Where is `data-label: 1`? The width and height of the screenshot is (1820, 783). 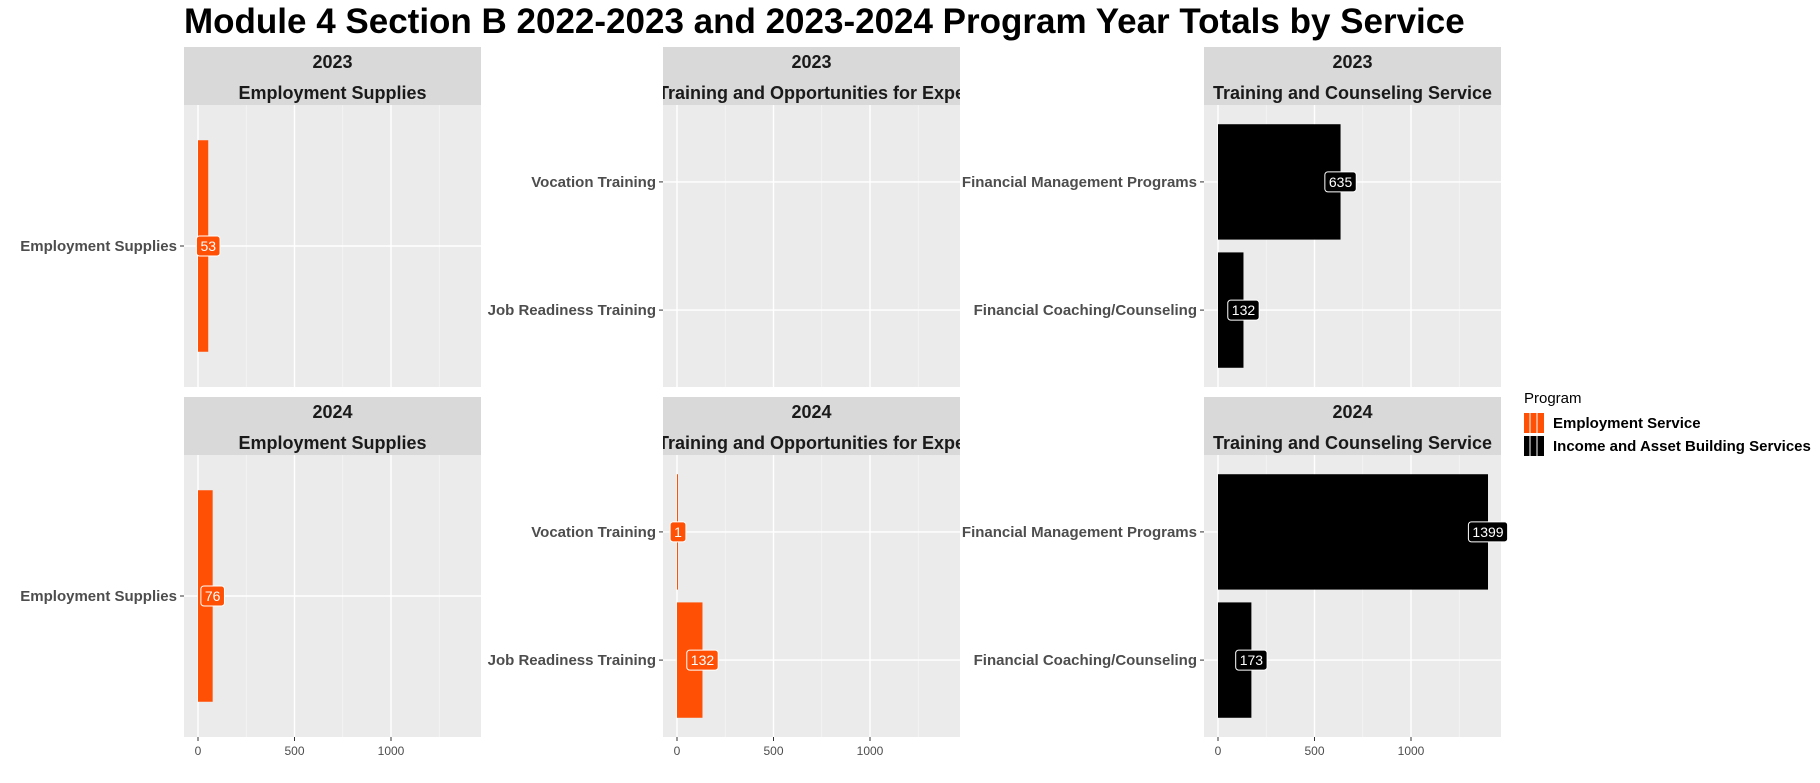
data-label: 1 is located at coordinates (678, 532).